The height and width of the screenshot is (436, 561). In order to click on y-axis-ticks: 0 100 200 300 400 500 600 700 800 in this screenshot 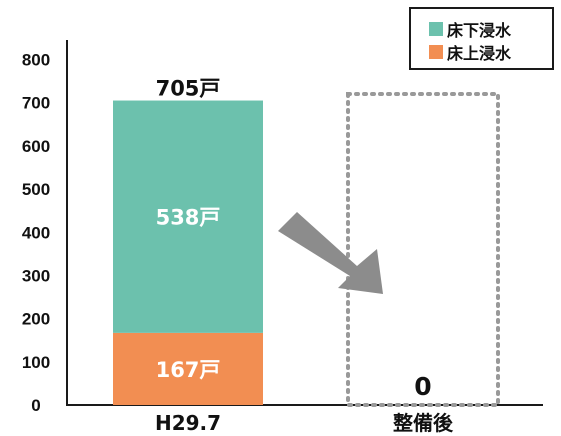, I will do `click(36, 233)`.